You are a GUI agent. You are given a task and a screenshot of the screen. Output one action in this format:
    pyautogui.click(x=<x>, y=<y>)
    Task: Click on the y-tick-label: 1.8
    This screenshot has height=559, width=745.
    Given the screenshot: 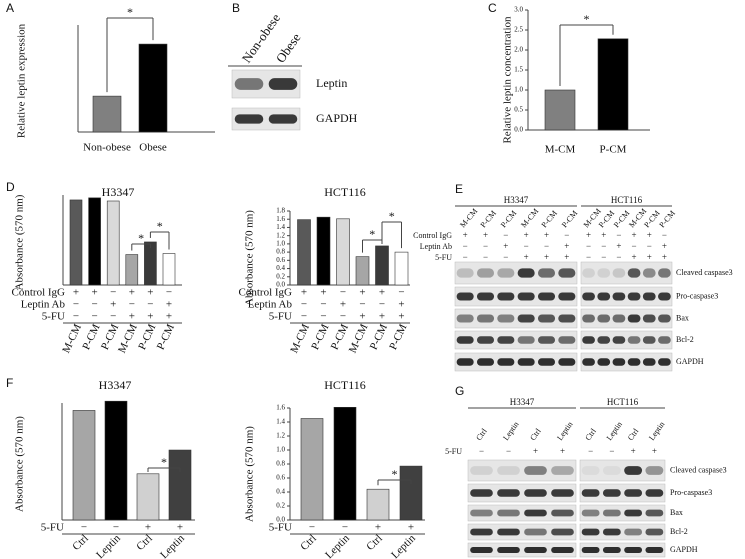 What is the action you would take?
    pyautogui.click(x=280, y=211)
    